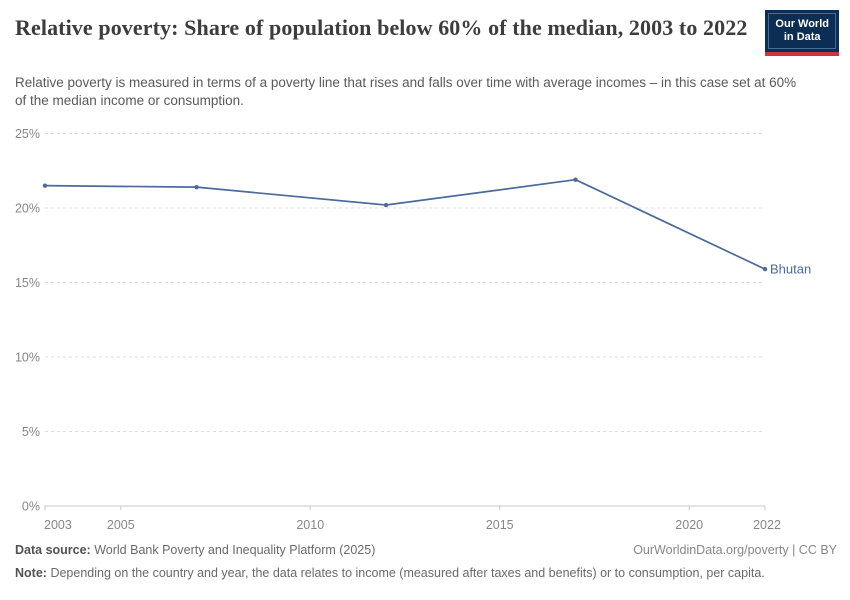 This screenshot has width=850, height=600. Describe the element at coordinates (27, 209) in the screenshot. I see `y-tick-label-20: 20%` at that location.